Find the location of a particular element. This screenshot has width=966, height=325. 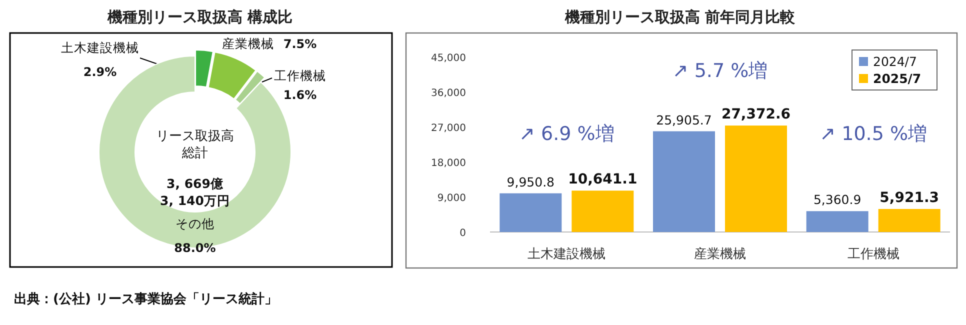

data-label: 1.6% is located at coordinates (300, 95).